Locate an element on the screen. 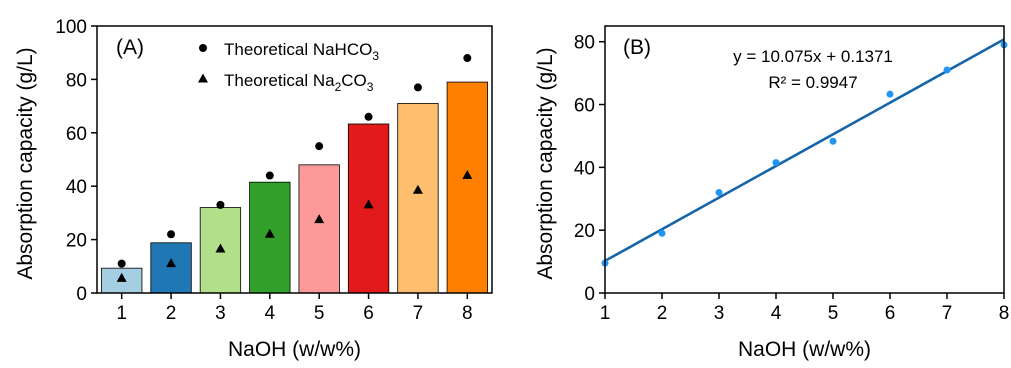  panel-label-b: (B) is located at coordinates (637, 47).